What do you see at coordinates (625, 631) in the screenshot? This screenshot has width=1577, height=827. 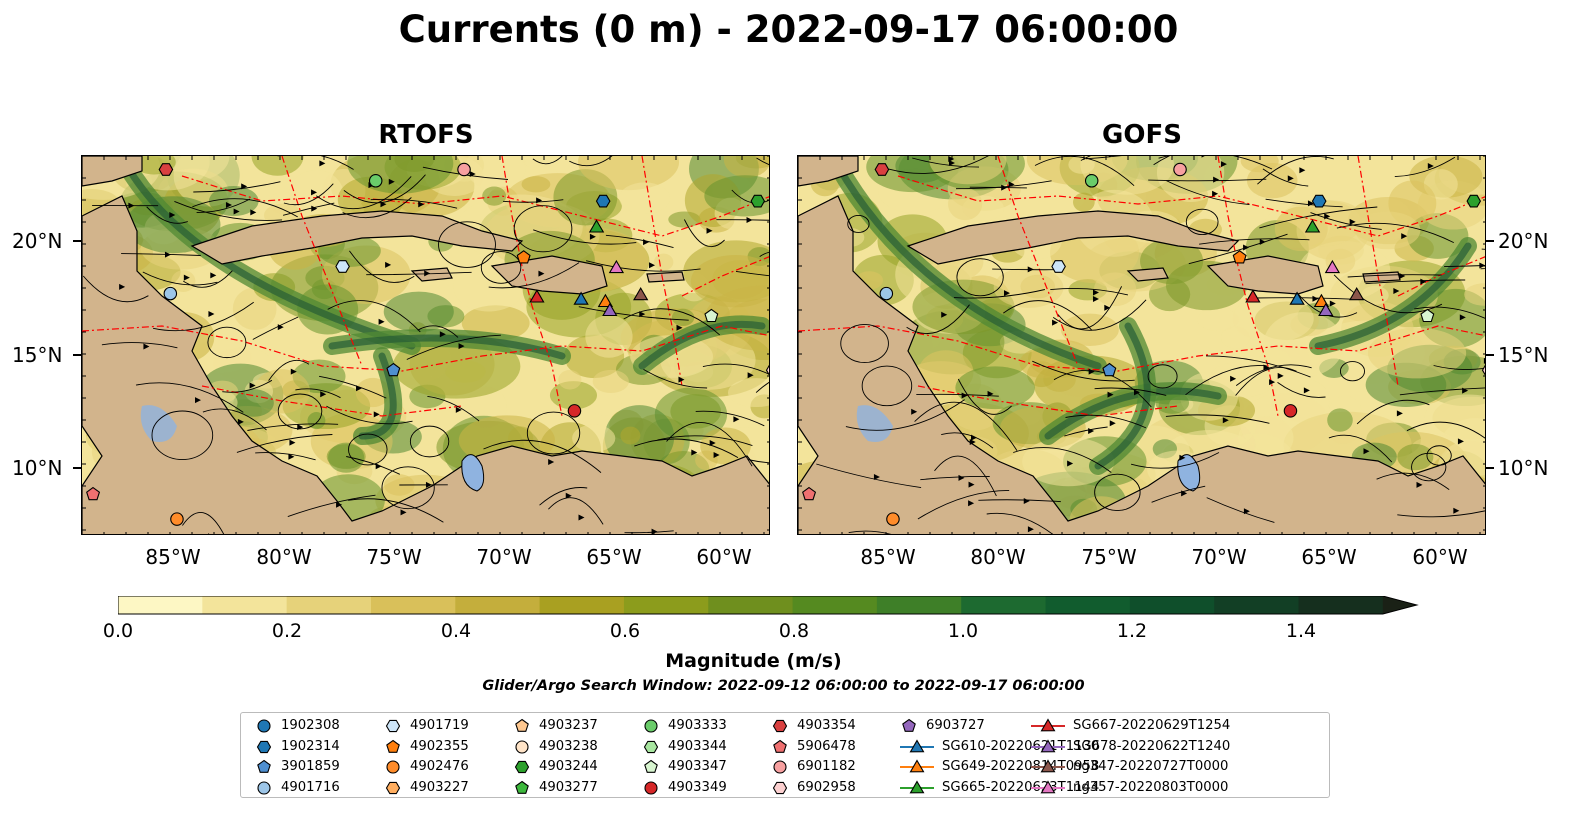 I see `colorbar-tick-3: 0.6` at bounding box center [625, 631].